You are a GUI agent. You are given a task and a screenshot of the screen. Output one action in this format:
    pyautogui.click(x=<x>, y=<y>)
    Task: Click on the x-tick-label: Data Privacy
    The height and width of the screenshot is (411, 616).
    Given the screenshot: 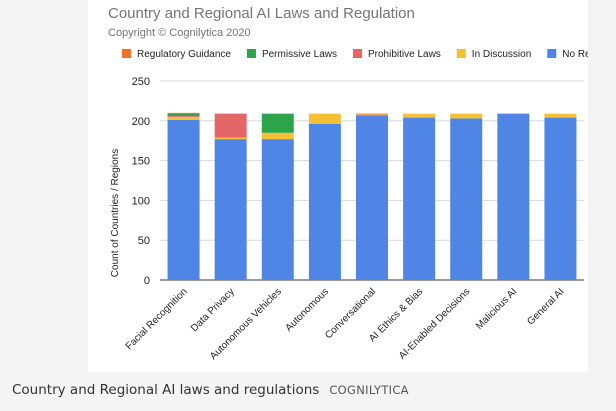 What is the action you would take?
    pyautogui.click(x=213, y=310)
    